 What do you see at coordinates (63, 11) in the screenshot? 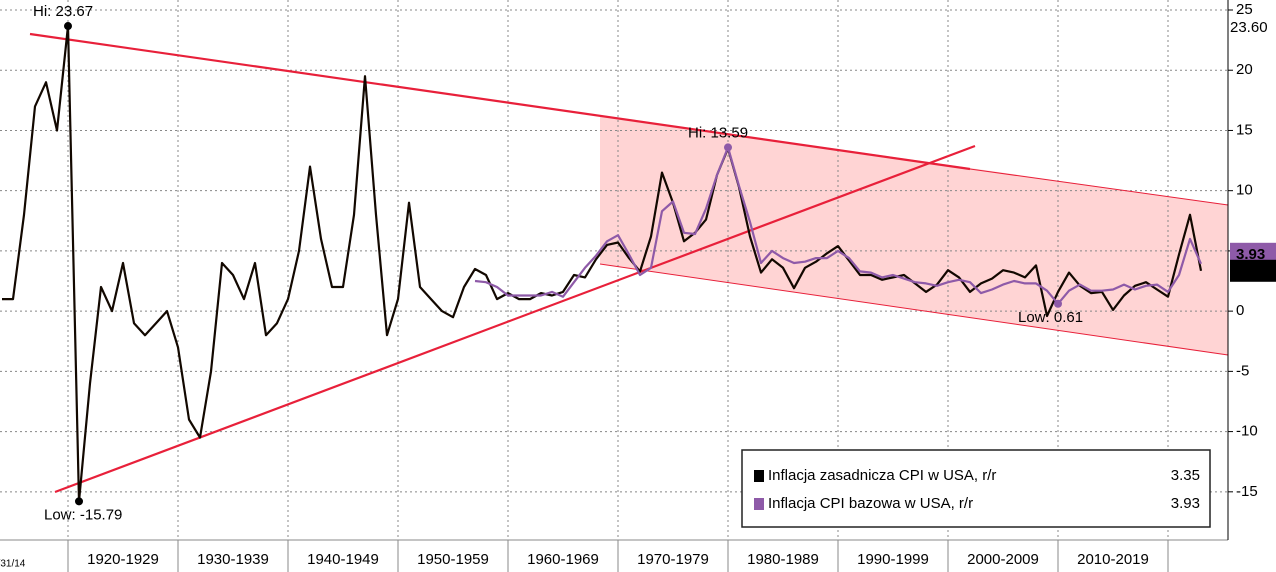
I see `extreme-label: Hi: 23.67` at bounding box center [63, 11].